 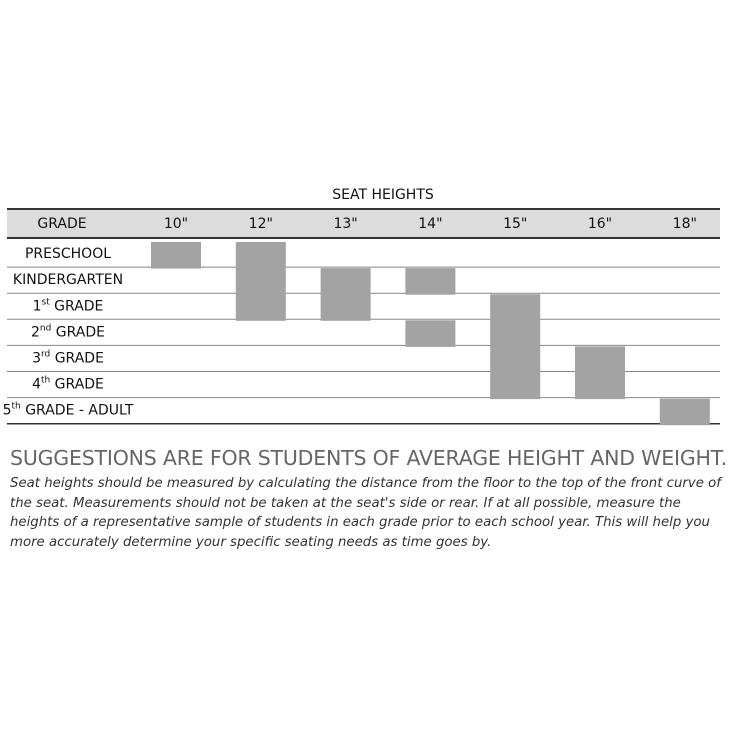 I want to click on column-label: 14", so click(x=430, y=224).